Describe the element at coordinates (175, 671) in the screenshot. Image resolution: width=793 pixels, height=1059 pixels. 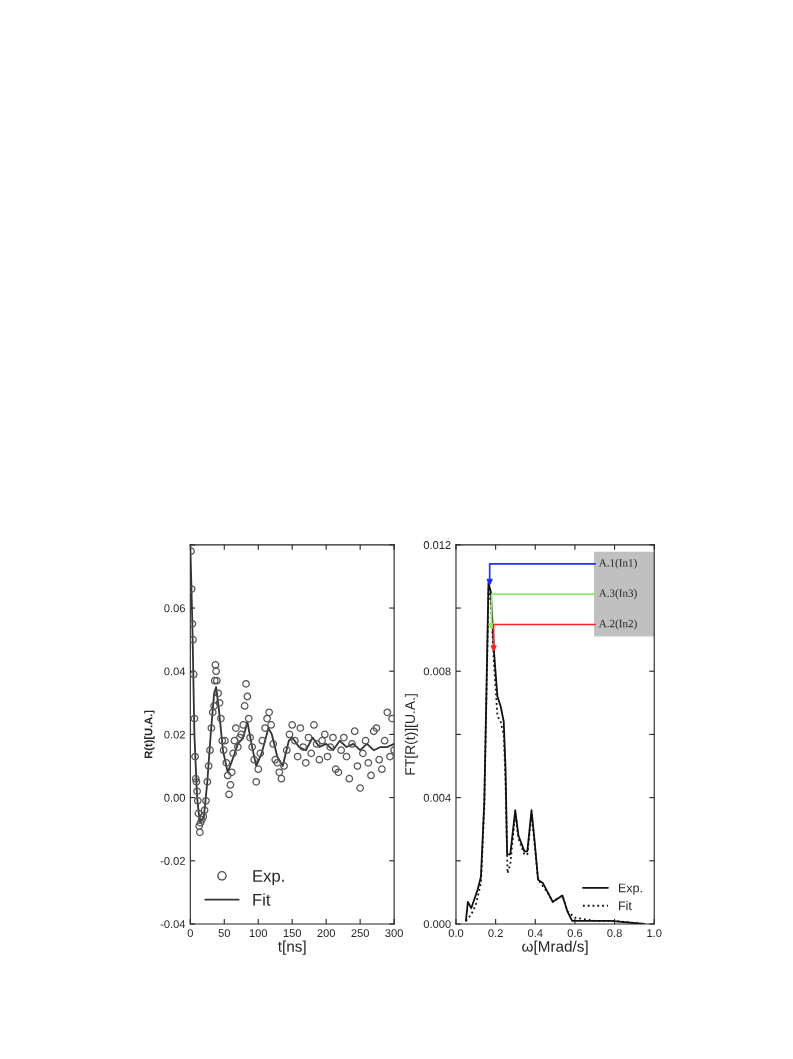
I see `y-tick-label: 0.04` at that location.